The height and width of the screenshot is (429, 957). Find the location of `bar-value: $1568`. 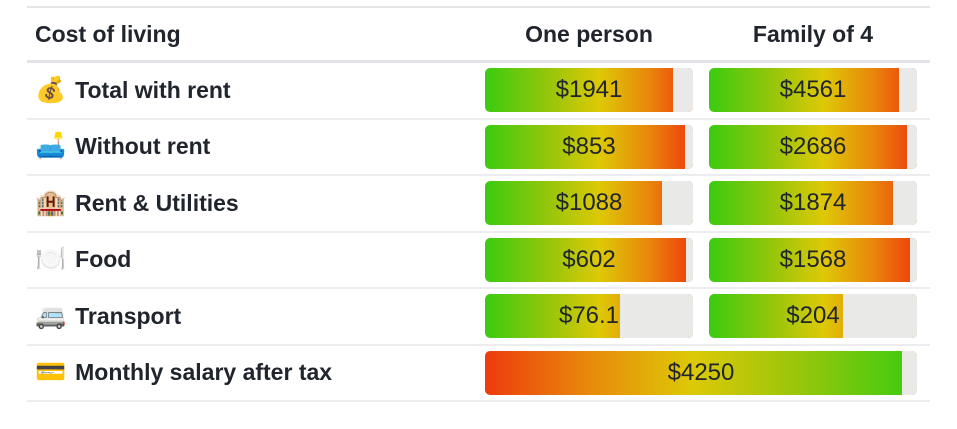

bar-value: $1568 is located at coordinates (813, 259).